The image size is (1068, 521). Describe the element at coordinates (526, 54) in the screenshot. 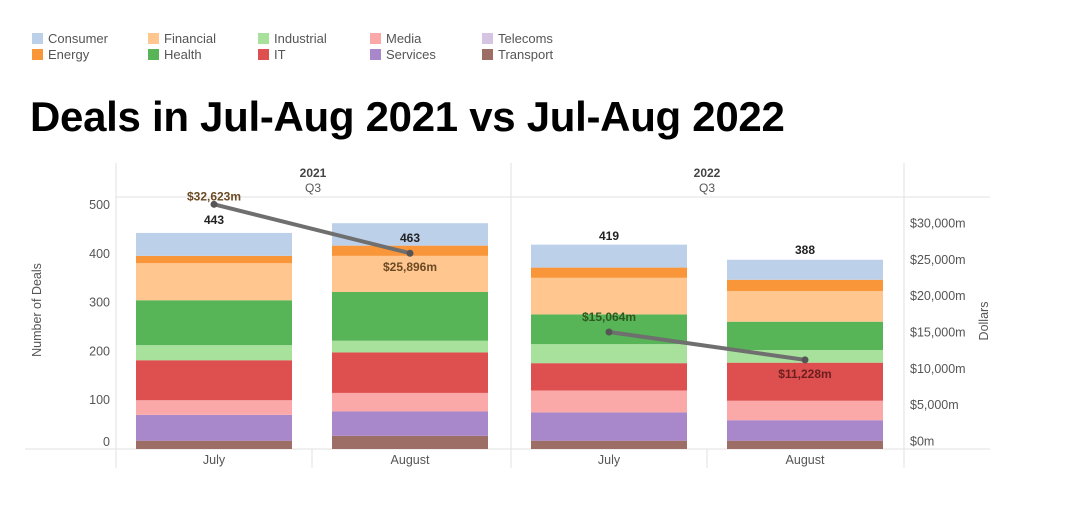

I see `legend-label: Transport` at that location.